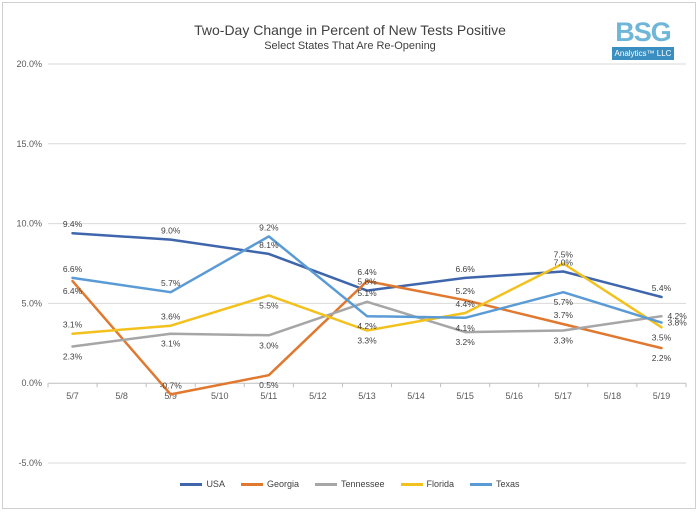  What do you see at coordinates (465, 291) in the screenshot?
I see `data-label-georgia: 5.2%` at bounding box center [465, 291].